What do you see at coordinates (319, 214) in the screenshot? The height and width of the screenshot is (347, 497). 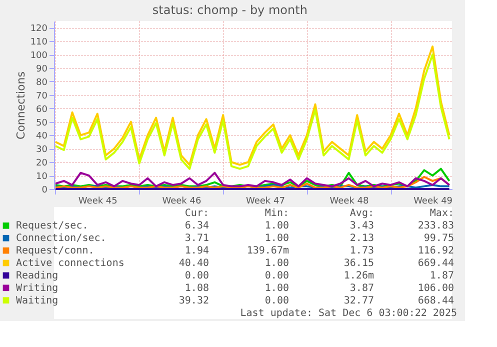 I see `text: Cur: Min: Avg: Max:` at bounding box center [319, 214].